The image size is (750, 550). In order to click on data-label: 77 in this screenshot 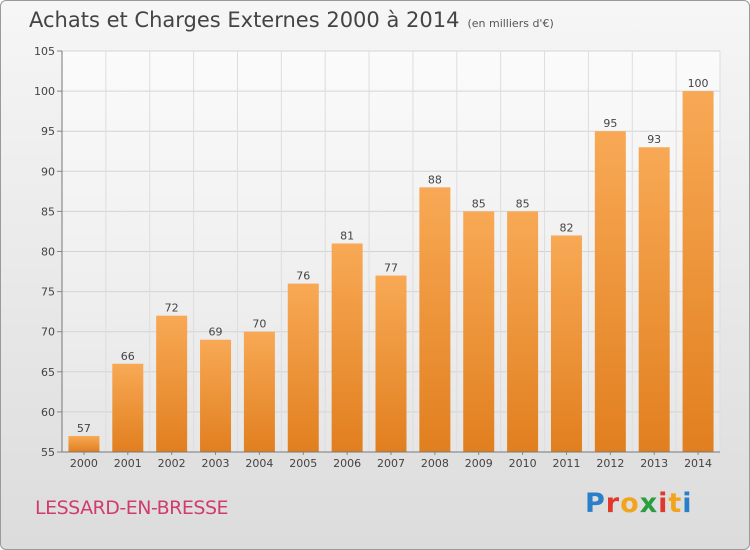, I will do `click(391, 268)`.